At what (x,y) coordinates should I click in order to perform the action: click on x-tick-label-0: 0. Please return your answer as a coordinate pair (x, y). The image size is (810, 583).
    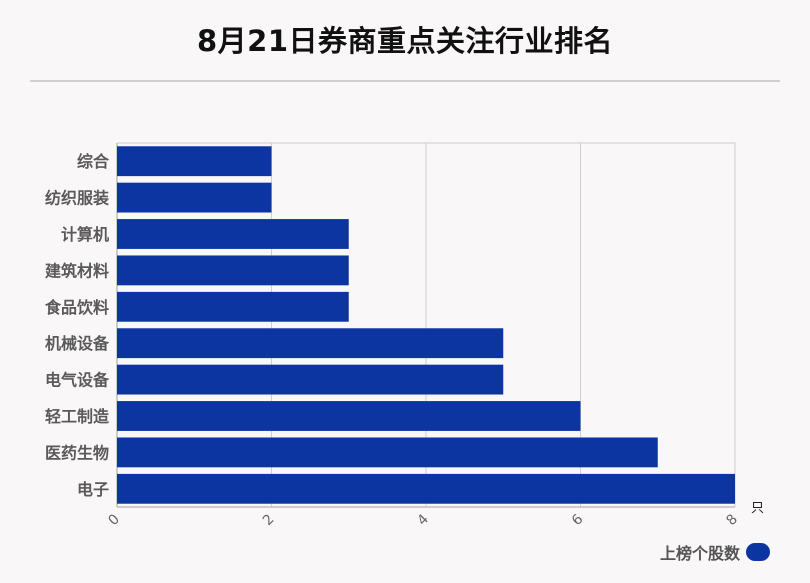
    Looking at the image, I should click on (114, 520).